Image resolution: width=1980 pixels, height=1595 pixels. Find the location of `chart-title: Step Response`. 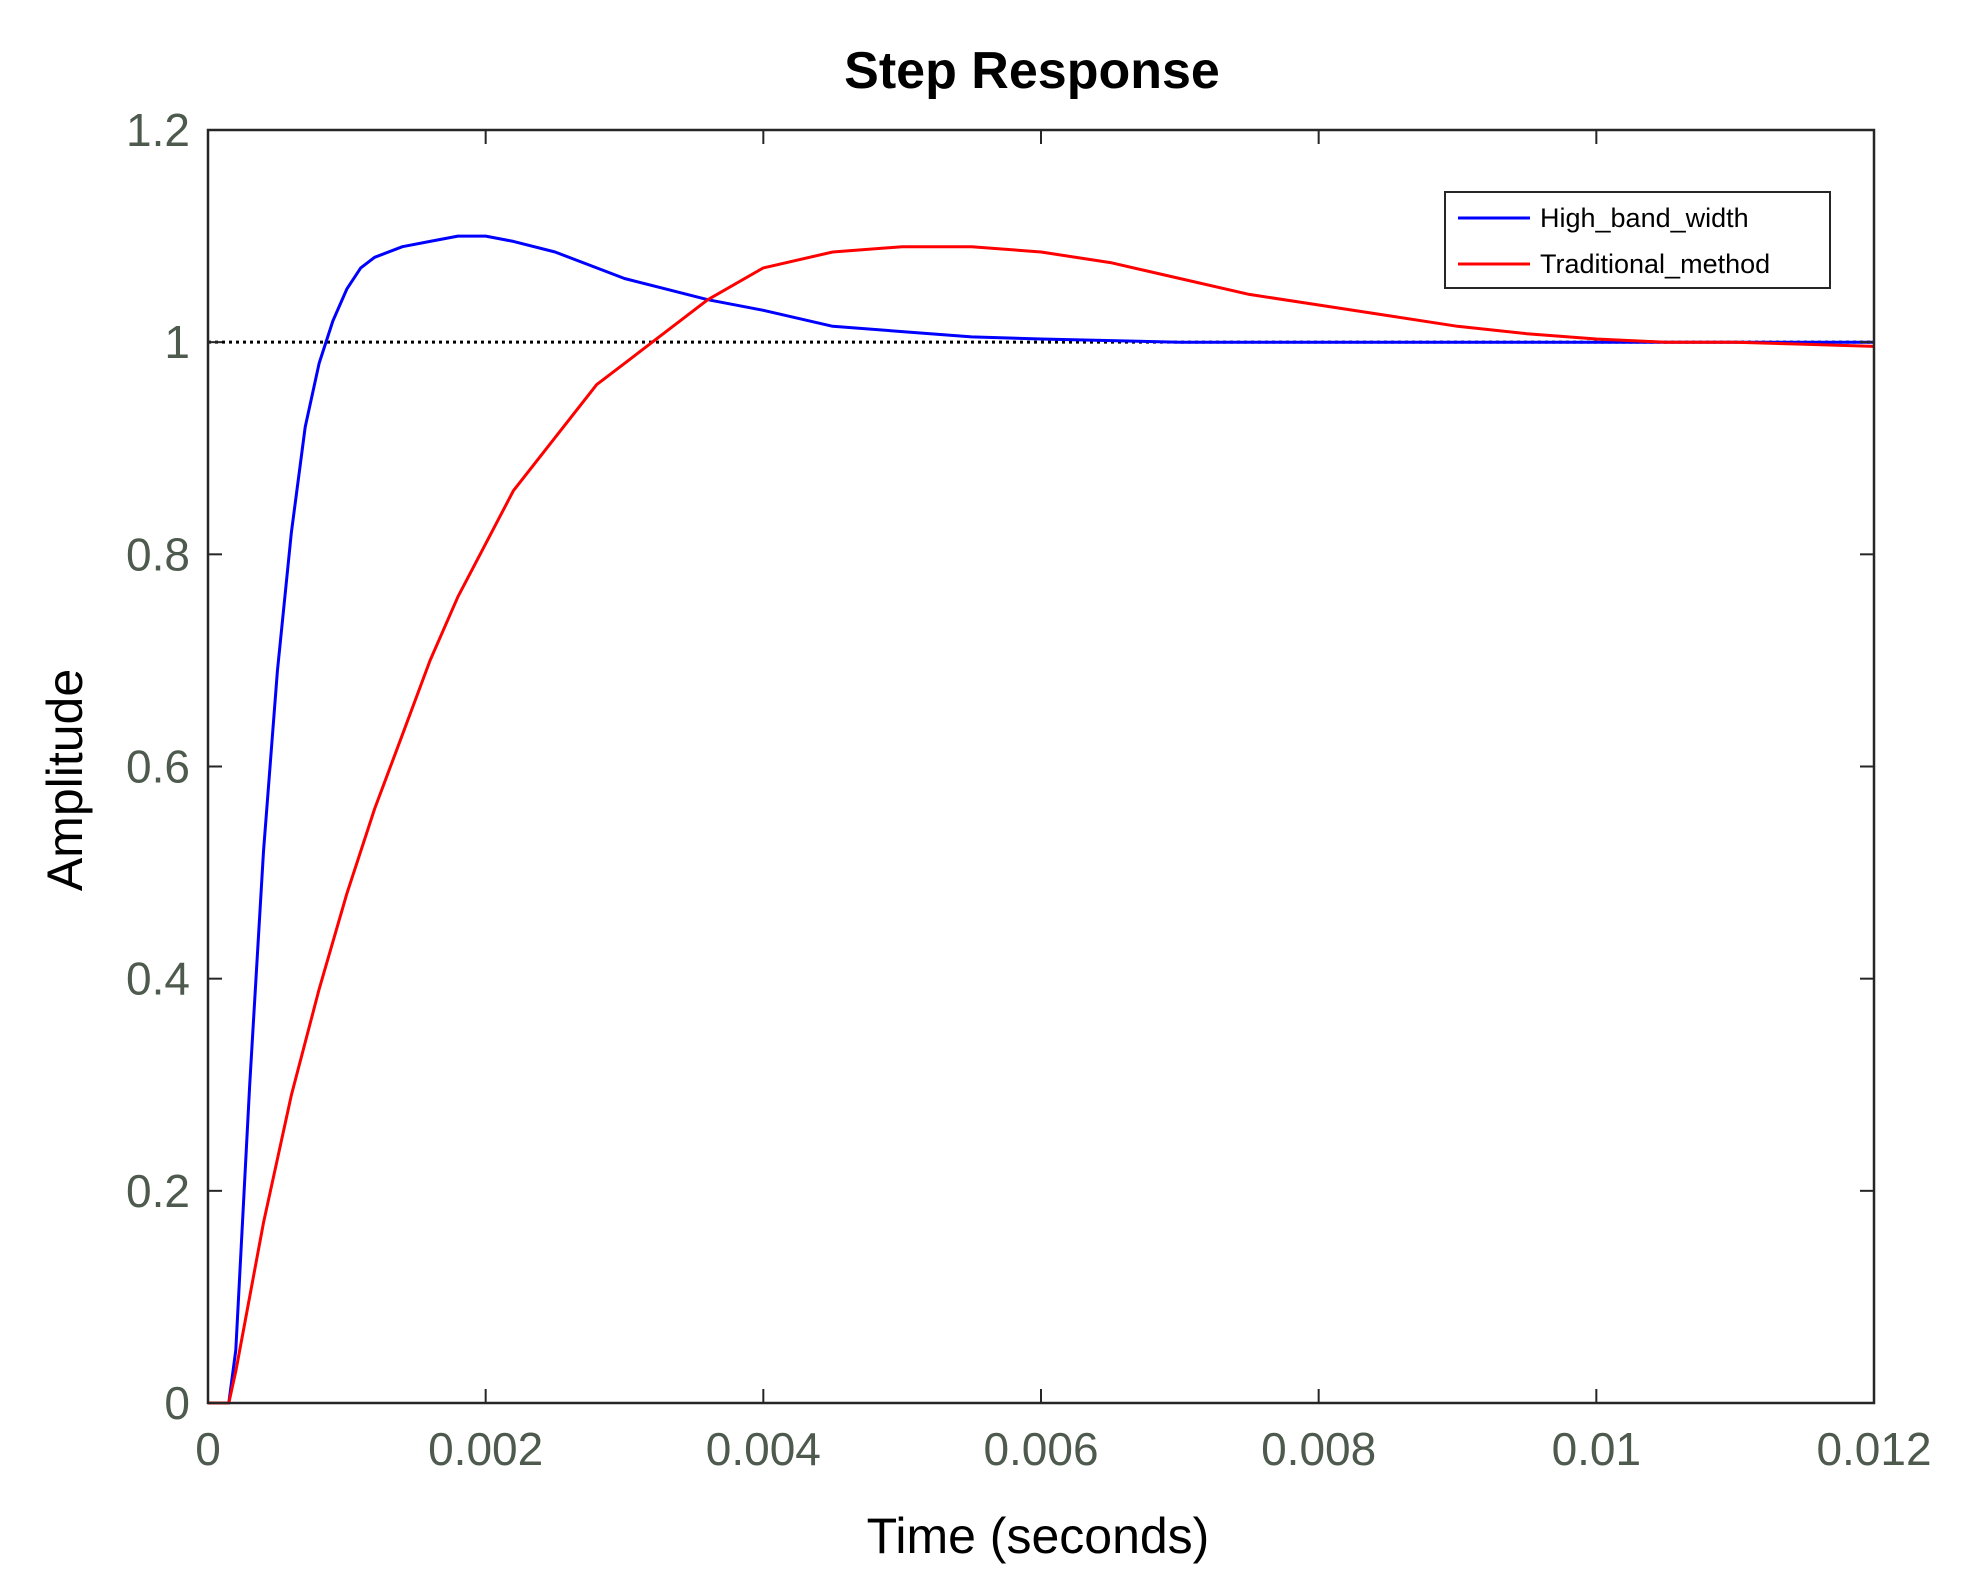

chart-title: Step Response is located at coordinates (1032, 71).